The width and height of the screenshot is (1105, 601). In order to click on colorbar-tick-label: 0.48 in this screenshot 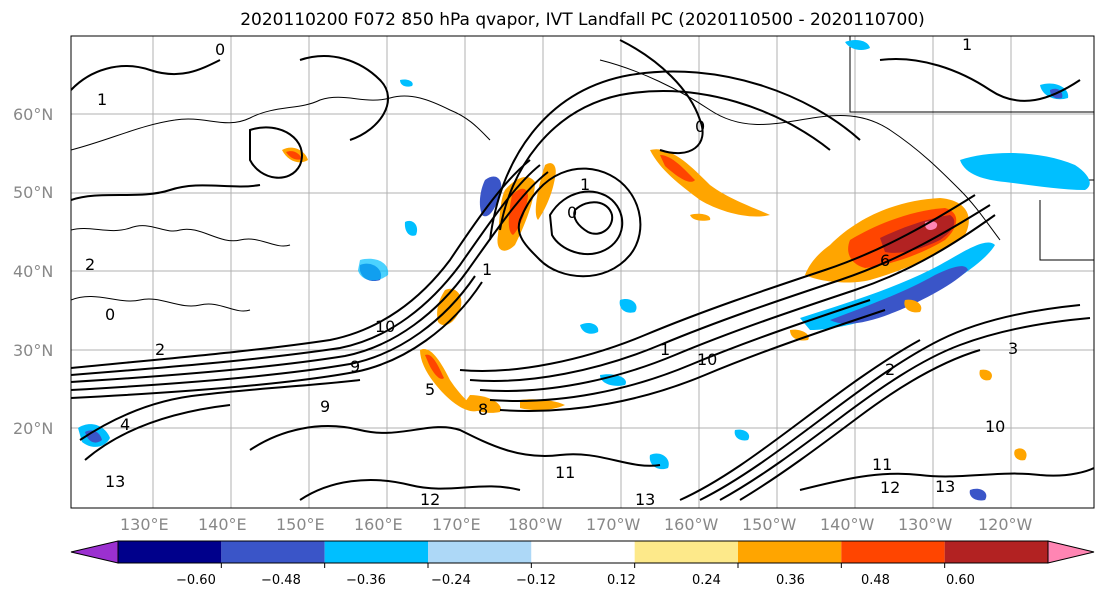, I will do `click(875, 580)`.